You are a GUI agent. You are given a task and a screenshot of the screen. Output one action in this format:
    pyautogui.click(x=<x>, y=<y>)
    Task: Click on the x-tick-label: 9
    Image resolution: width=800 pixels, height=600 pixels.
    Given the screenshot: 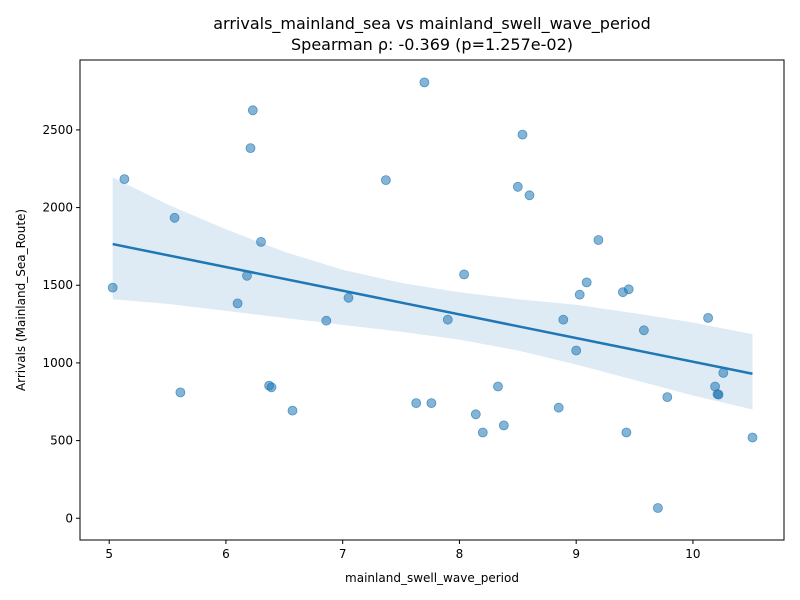 What is the action you would take?
    pyautogui.click(x=576, y=554)
    